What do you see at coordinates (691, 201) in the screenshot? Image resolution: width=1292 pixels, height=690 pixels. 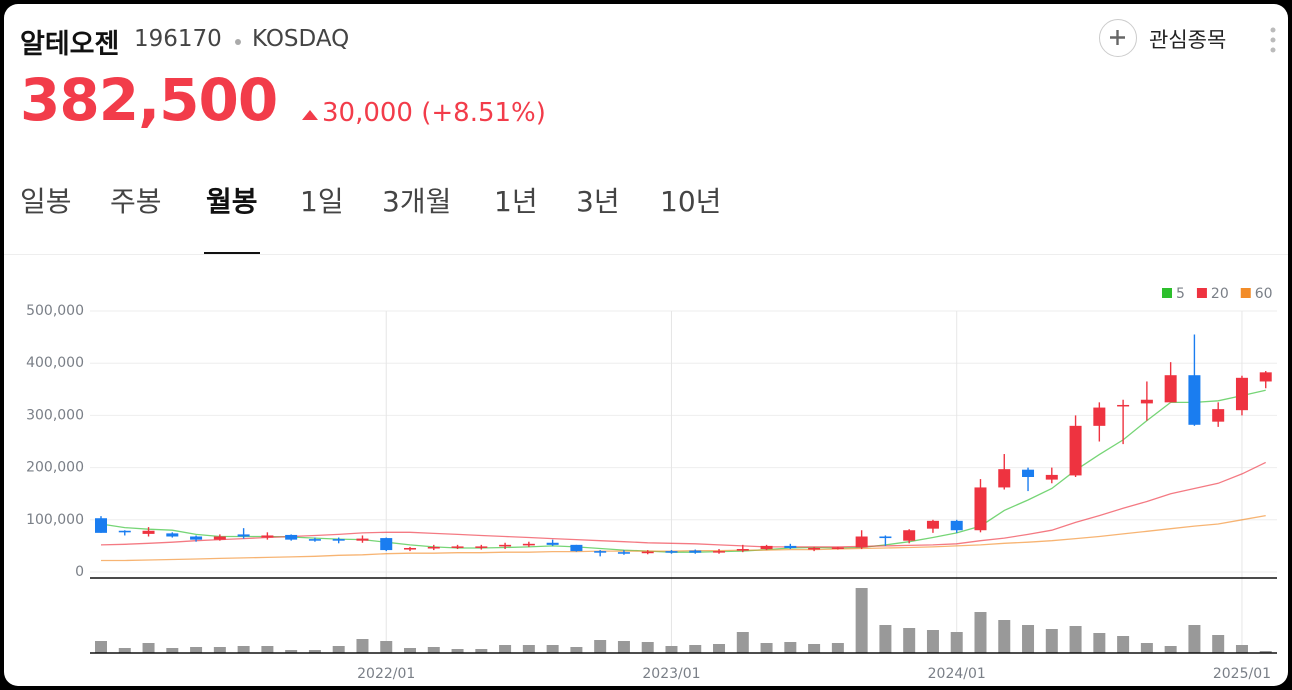 I see `period-tab: 10년` at bounding box center [691, 201].